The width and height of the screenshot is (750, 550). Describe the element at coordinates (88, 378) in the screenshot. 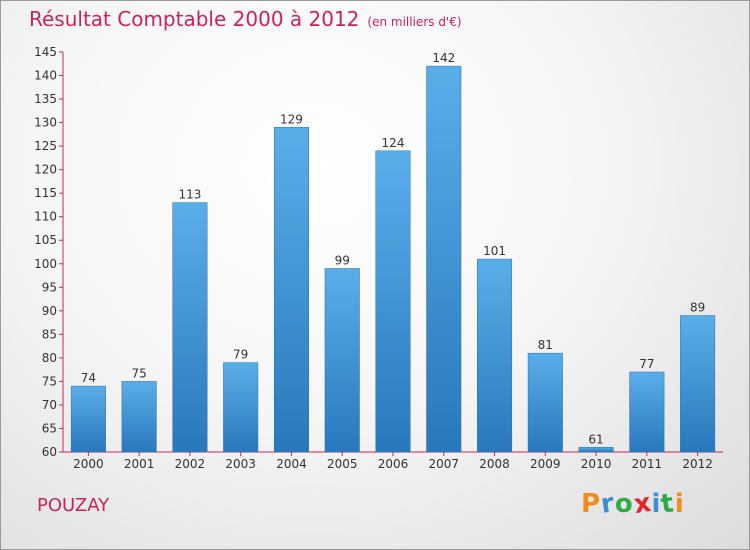

I see `data-label-2000: 74` at that location.